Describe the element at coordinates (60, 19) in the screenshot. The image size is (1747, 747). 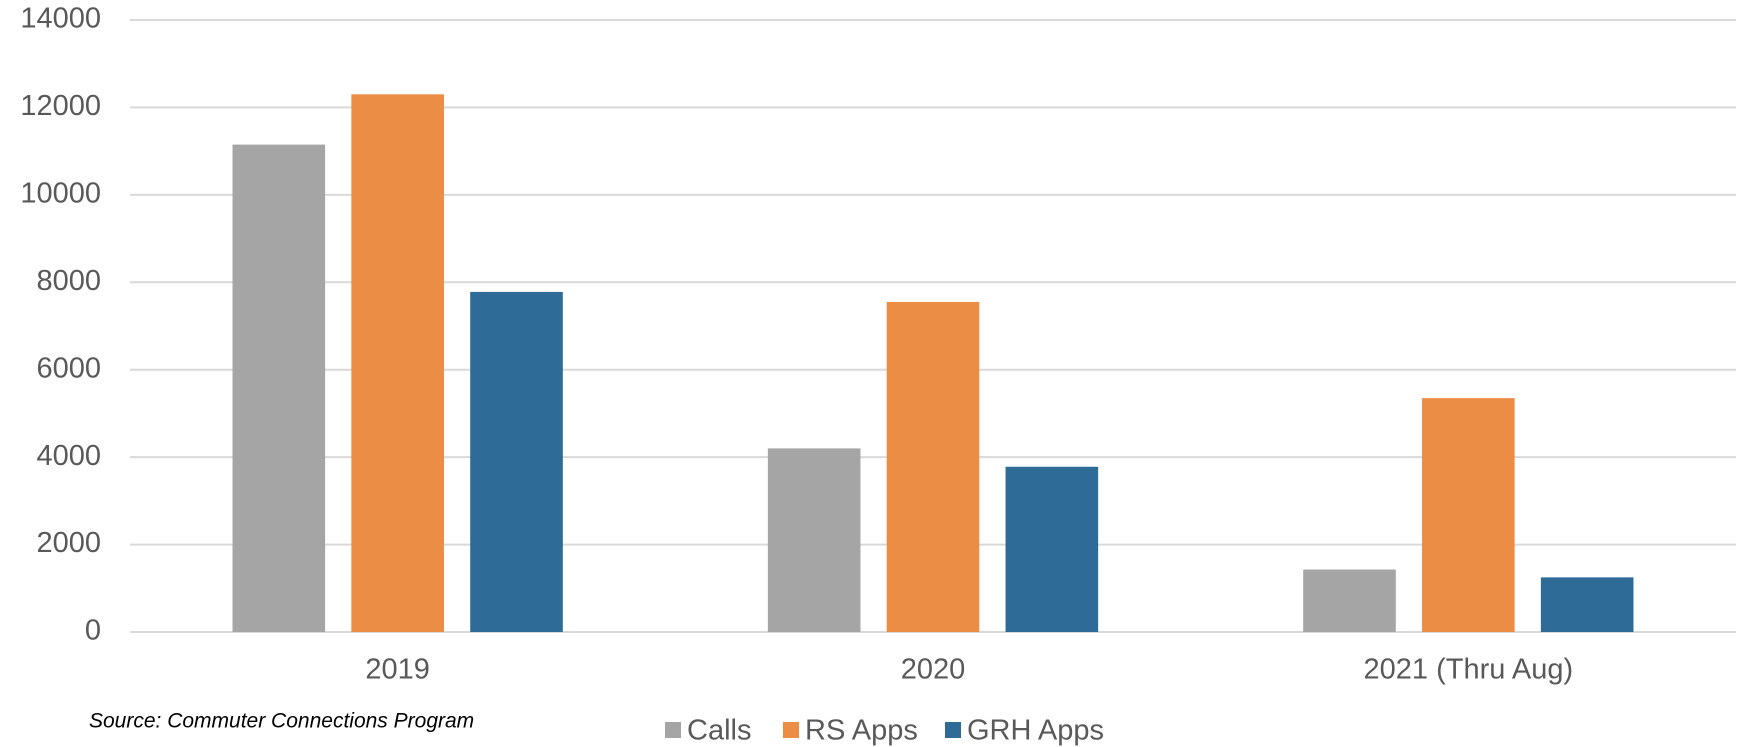
I see `y-tick-label: 14000` at that location.